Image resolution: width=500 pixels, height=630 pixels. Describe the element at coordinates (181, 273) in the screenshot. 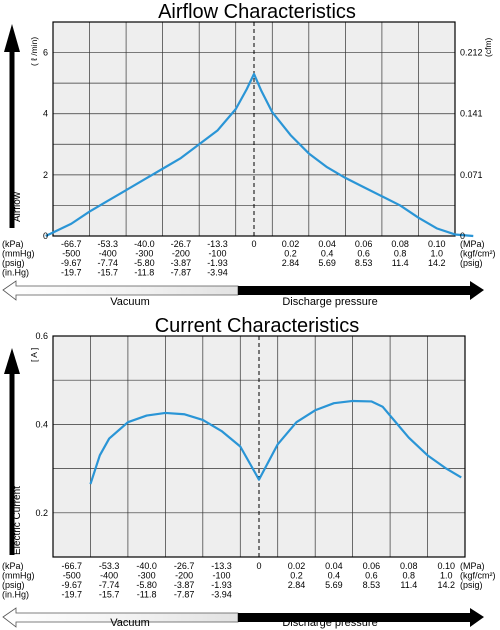

I see `scale-tick-label: -7.87` at that location.